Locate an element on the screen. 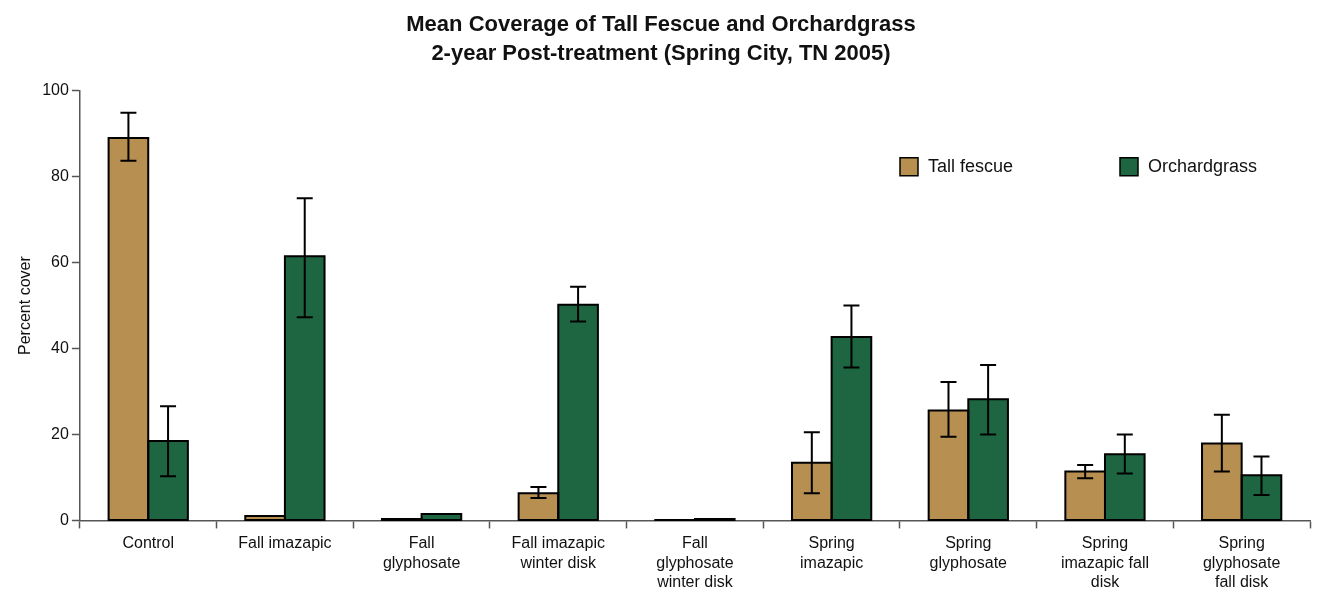 The height and width of the screenshot is (606, 1328). y-tick-label: 60 is located at coordinates (60, 262).